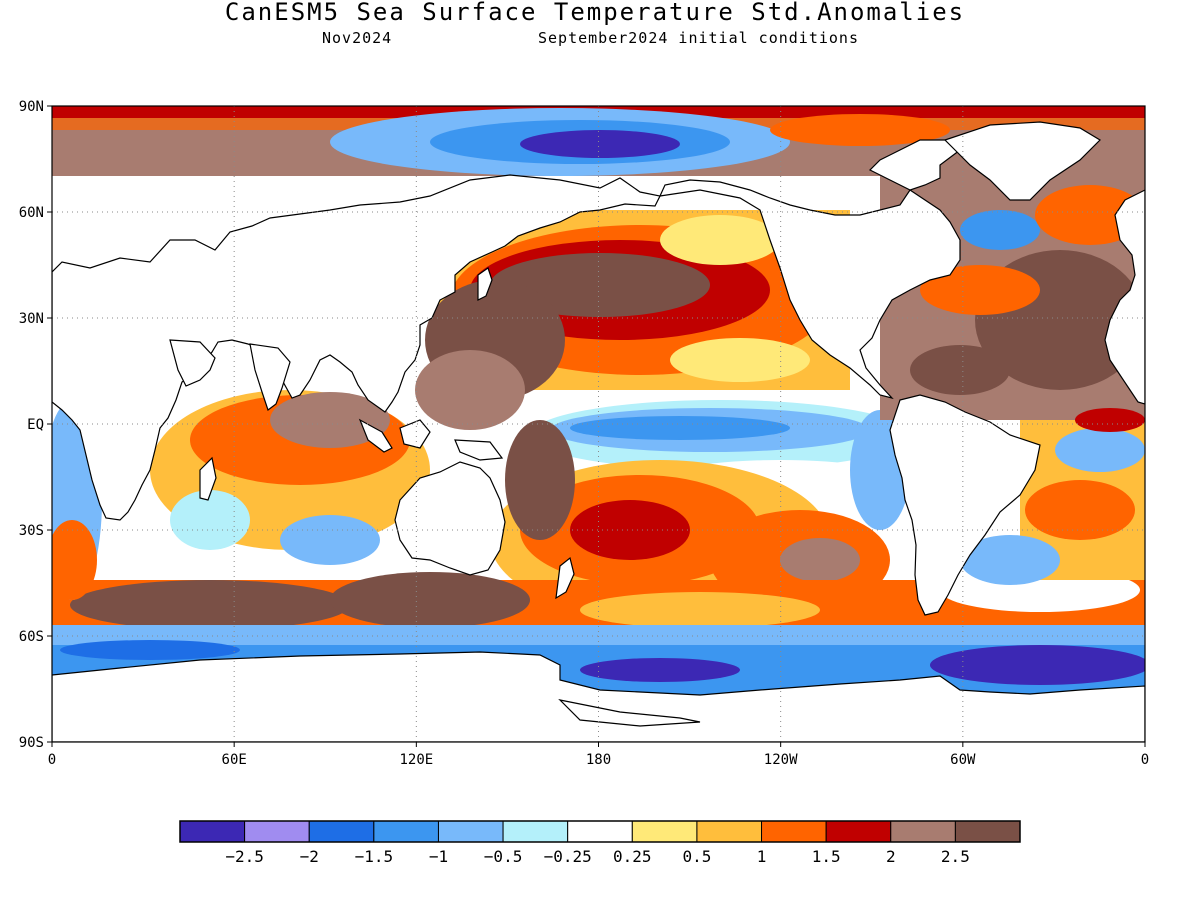 The height and width of the screenshot is (900, 1200). I want to click on lat-tick-label: 90S, so click(31, 743).